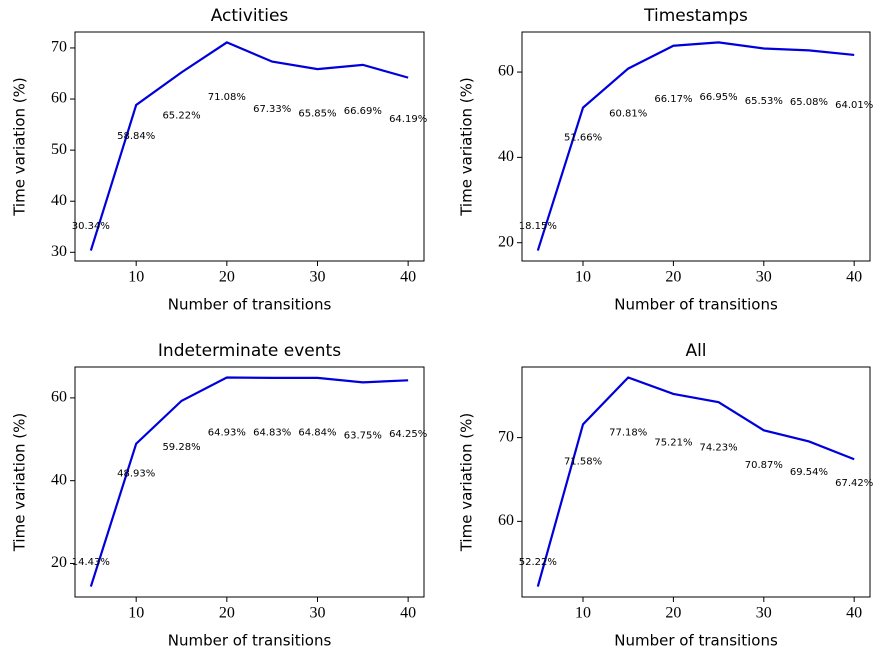 The image size is (888, 658). What do you see at coordinates (764, 465) in the screenshot?
I see `data-label: 70.87%` at bounding box center [764, 465].